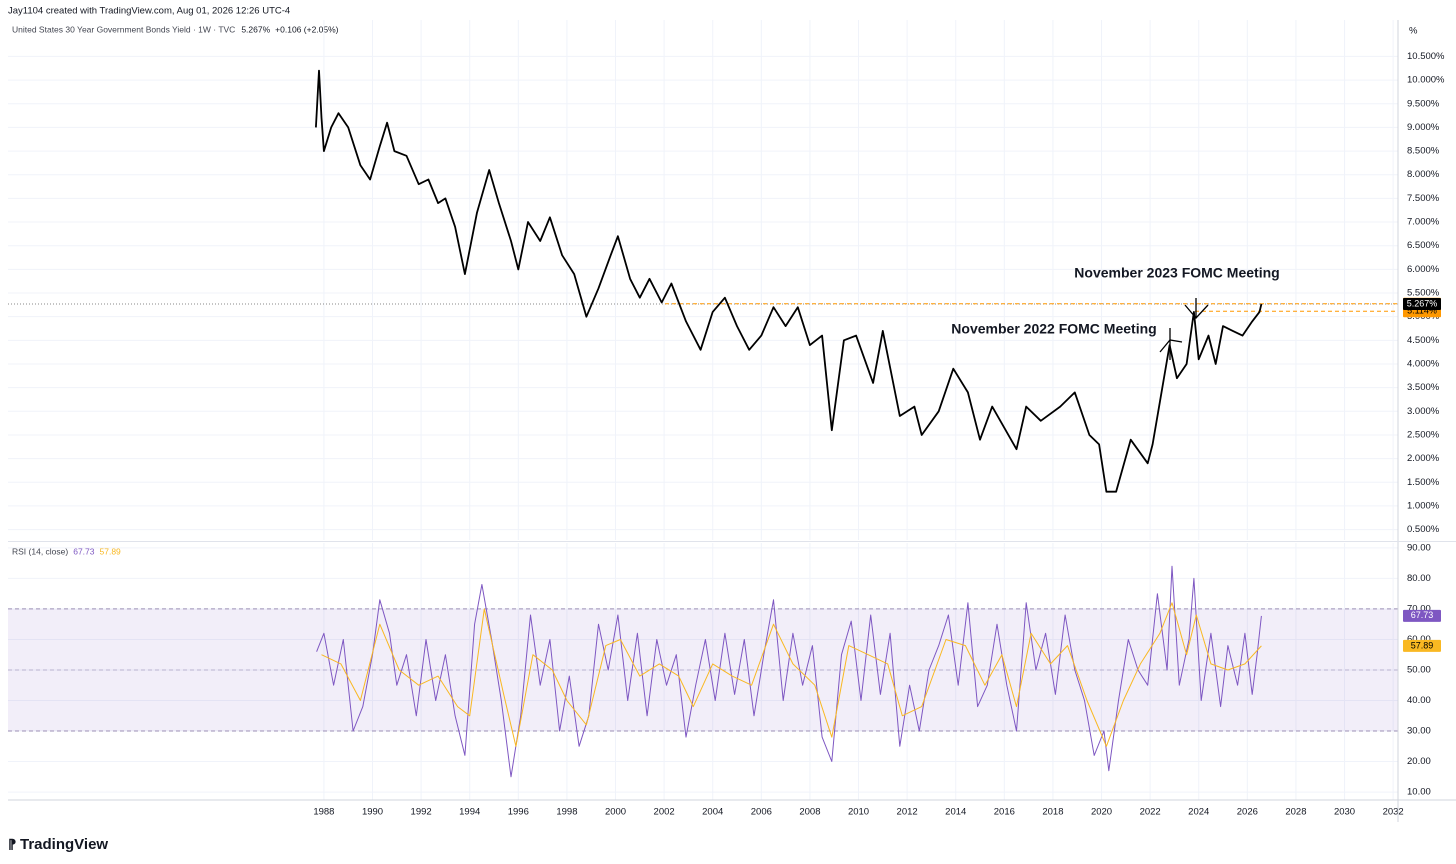 The image size is (1456, 864). I want to click on brand-logo: ⁋, so click(12, 843).